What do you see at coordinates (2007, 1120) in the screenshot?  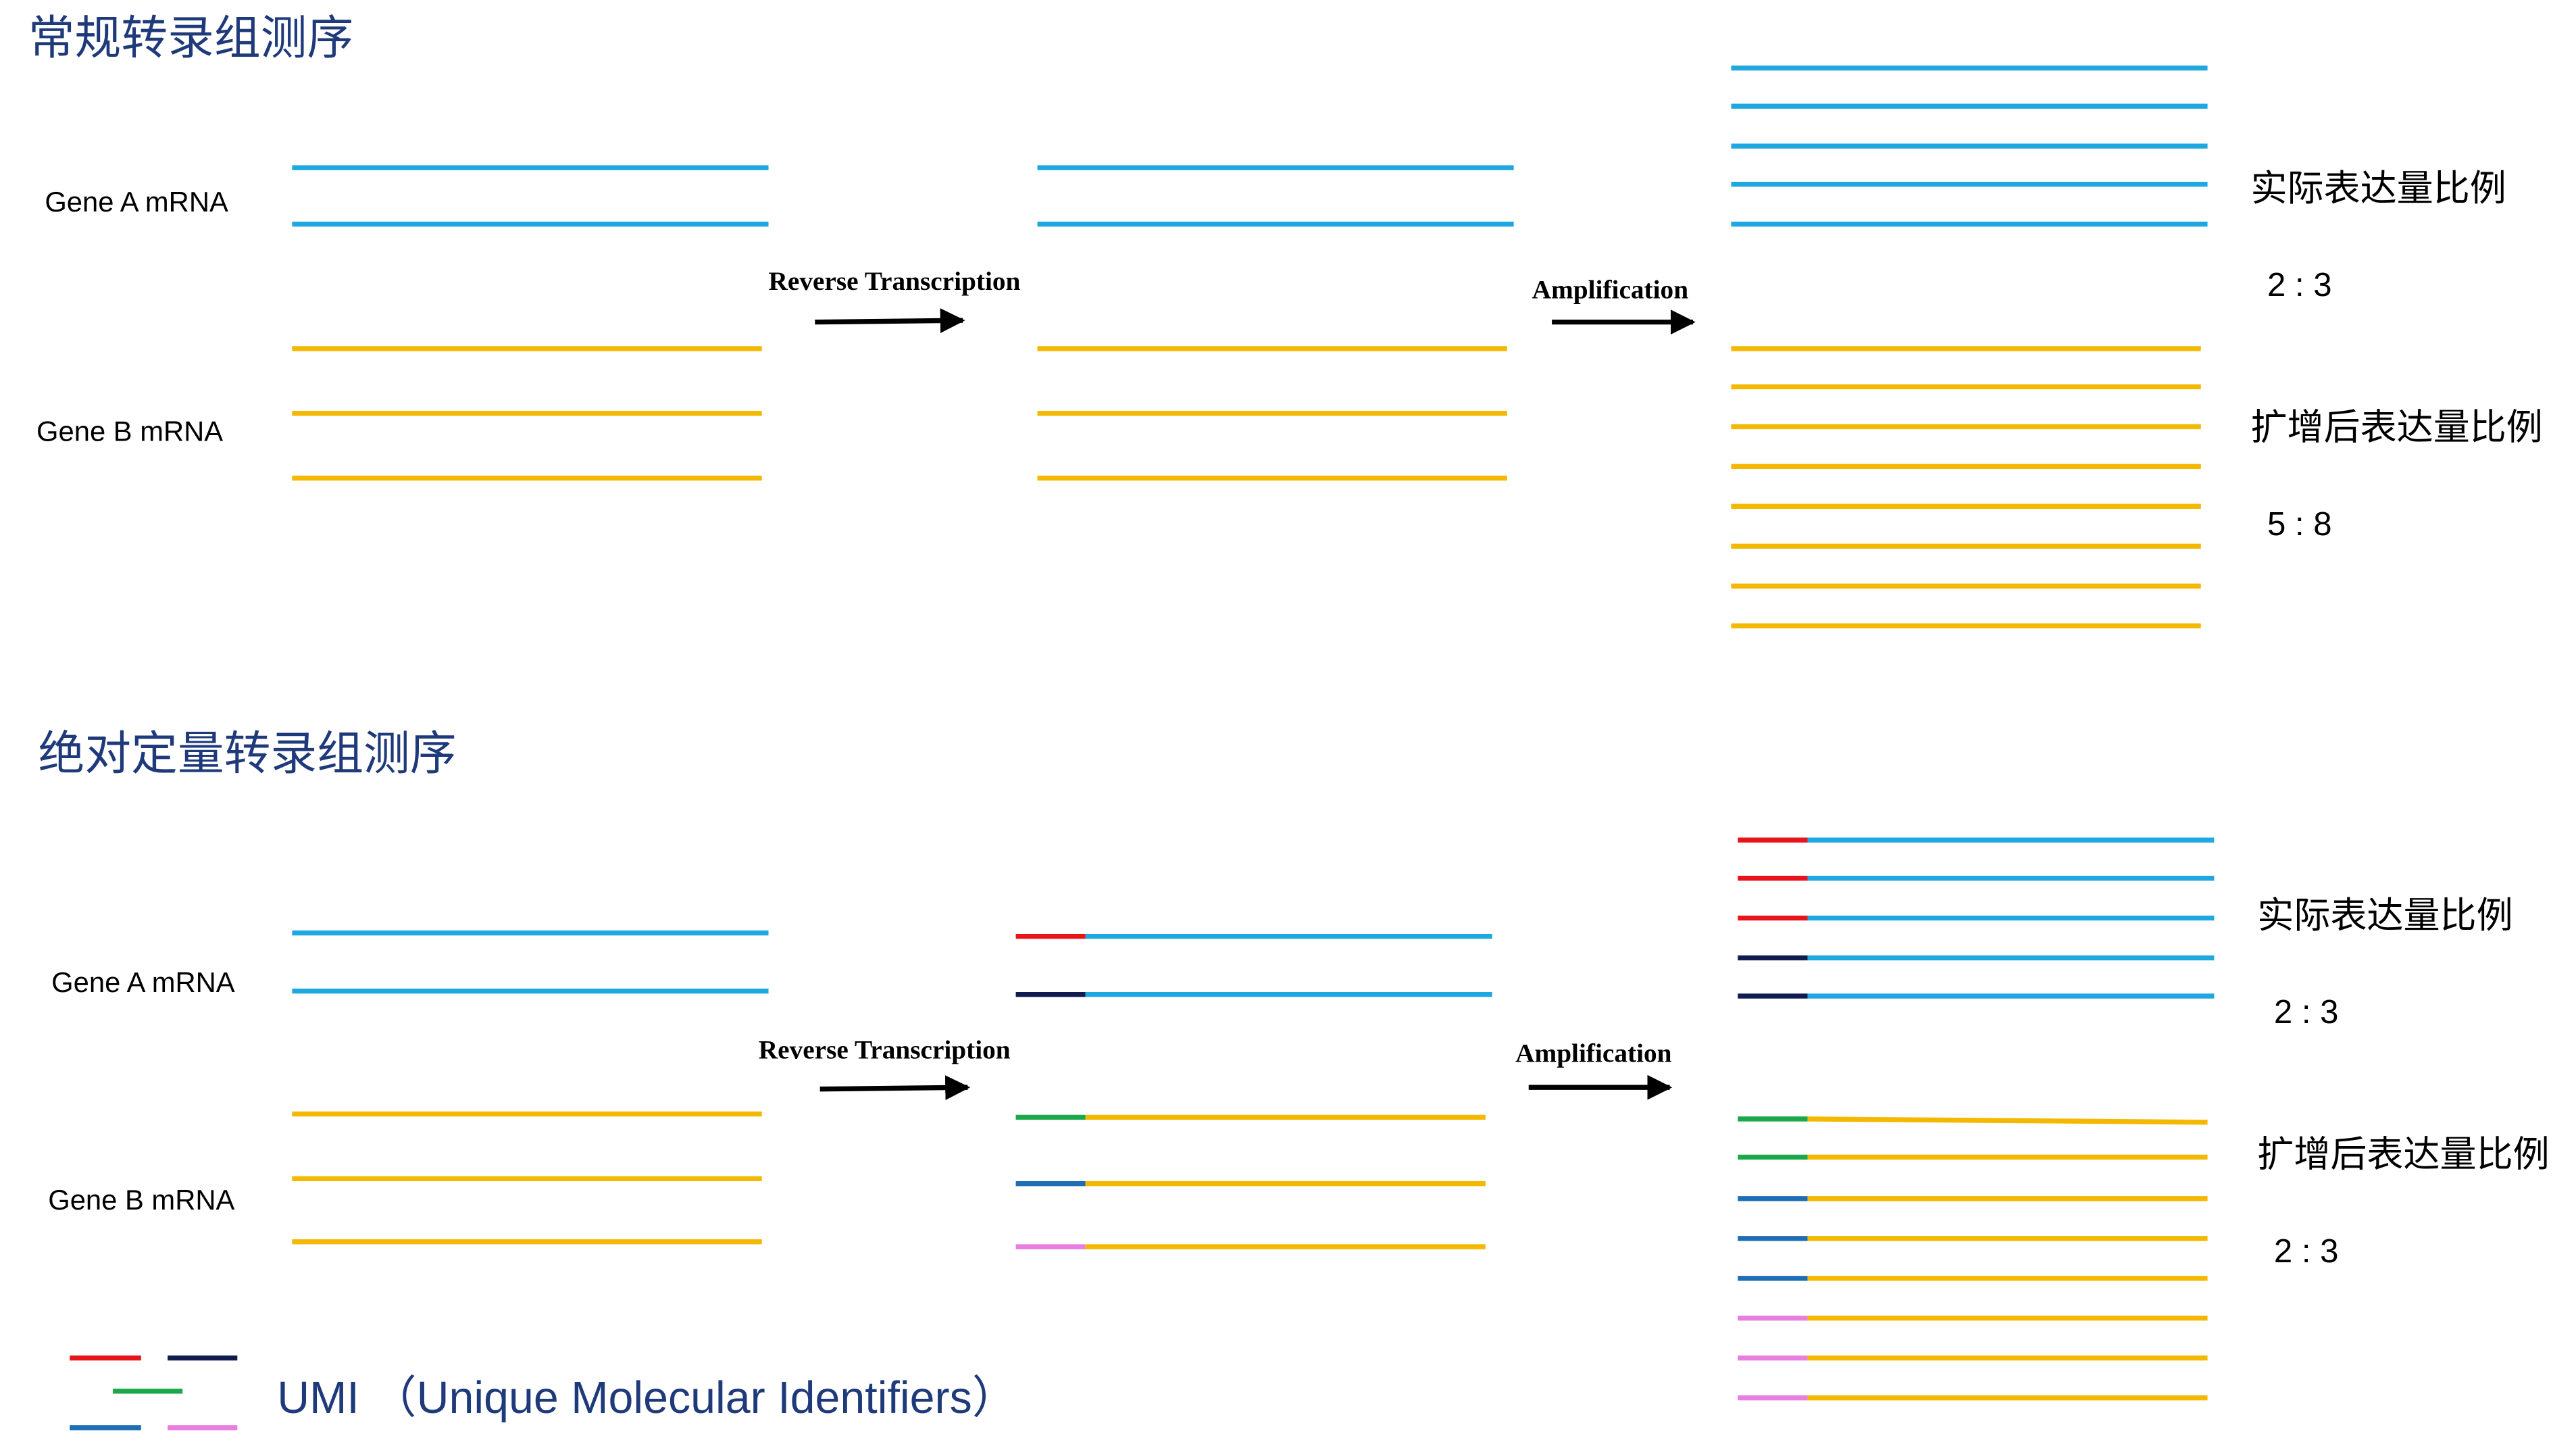 I see `amplicon-b` at bounding box center [2007, 1120].